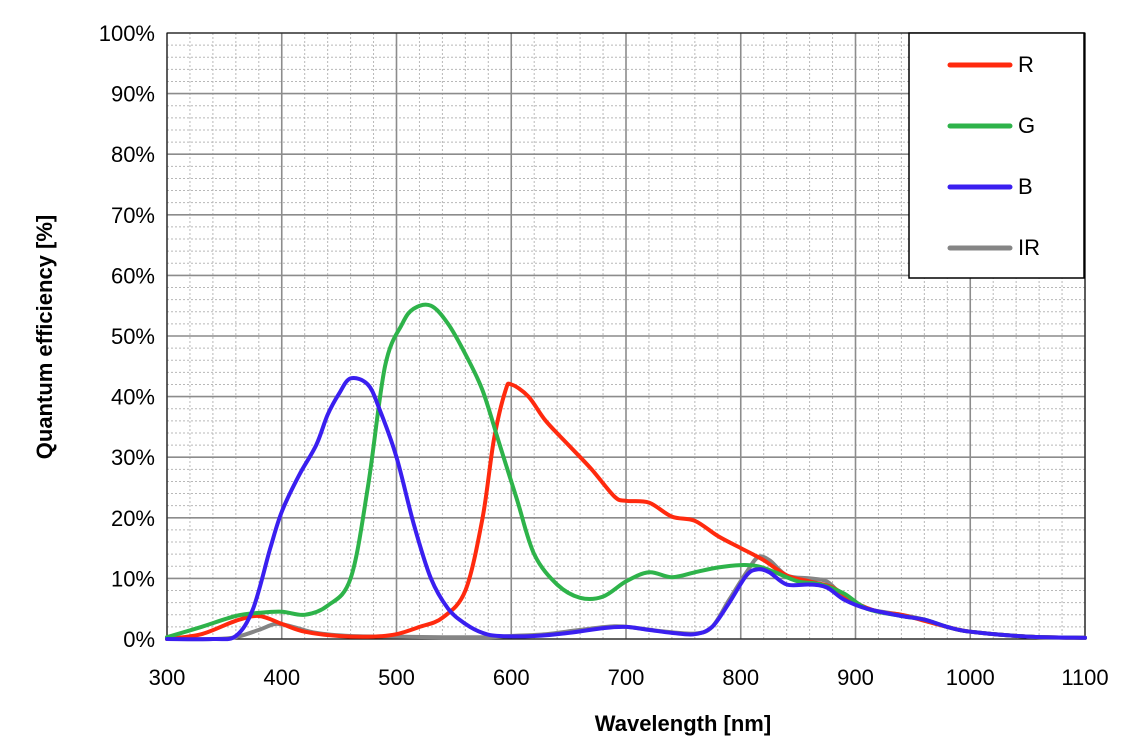  Describe the element at coordinates (139, 639) in the screenshot. I see `y-tick-label: 0%` at that location.